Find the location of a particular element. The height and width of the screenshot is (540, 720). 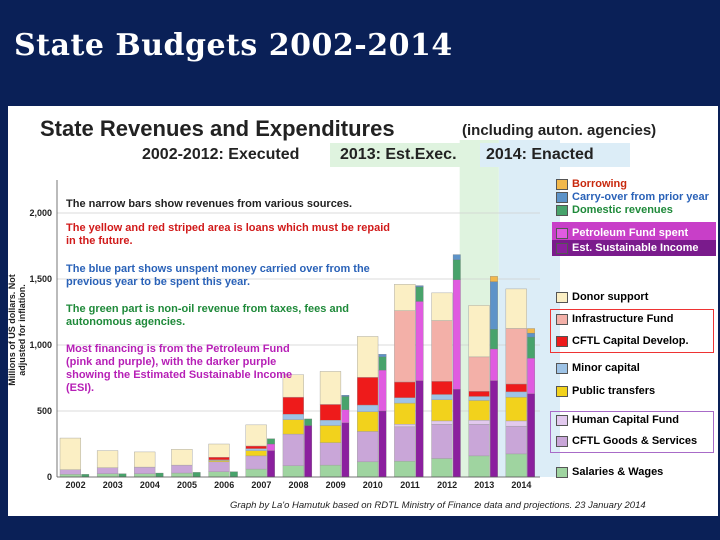

legend-label-borrowing: Borrowing is located at coordinates (599, 184).